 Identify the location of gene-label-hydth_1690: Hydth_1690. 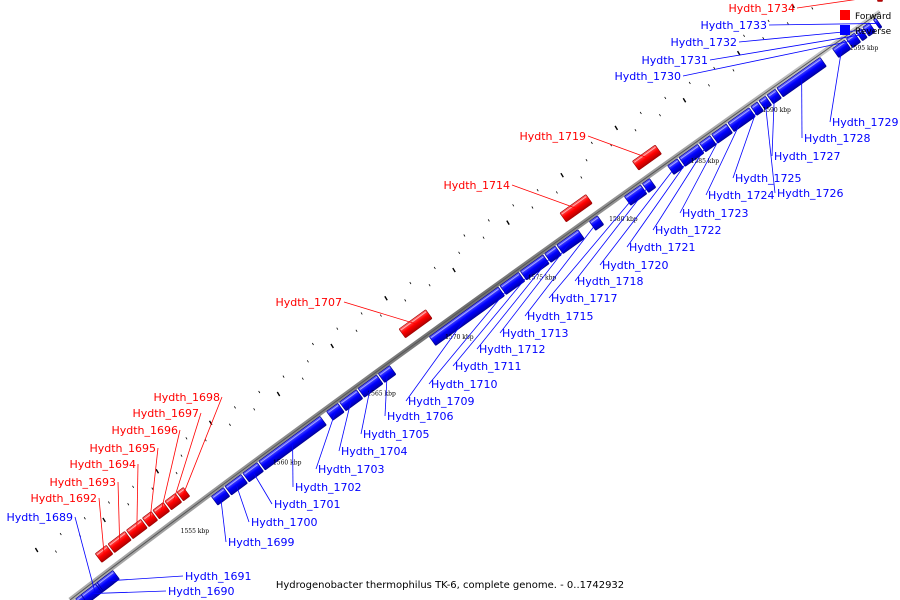
(201, 591).